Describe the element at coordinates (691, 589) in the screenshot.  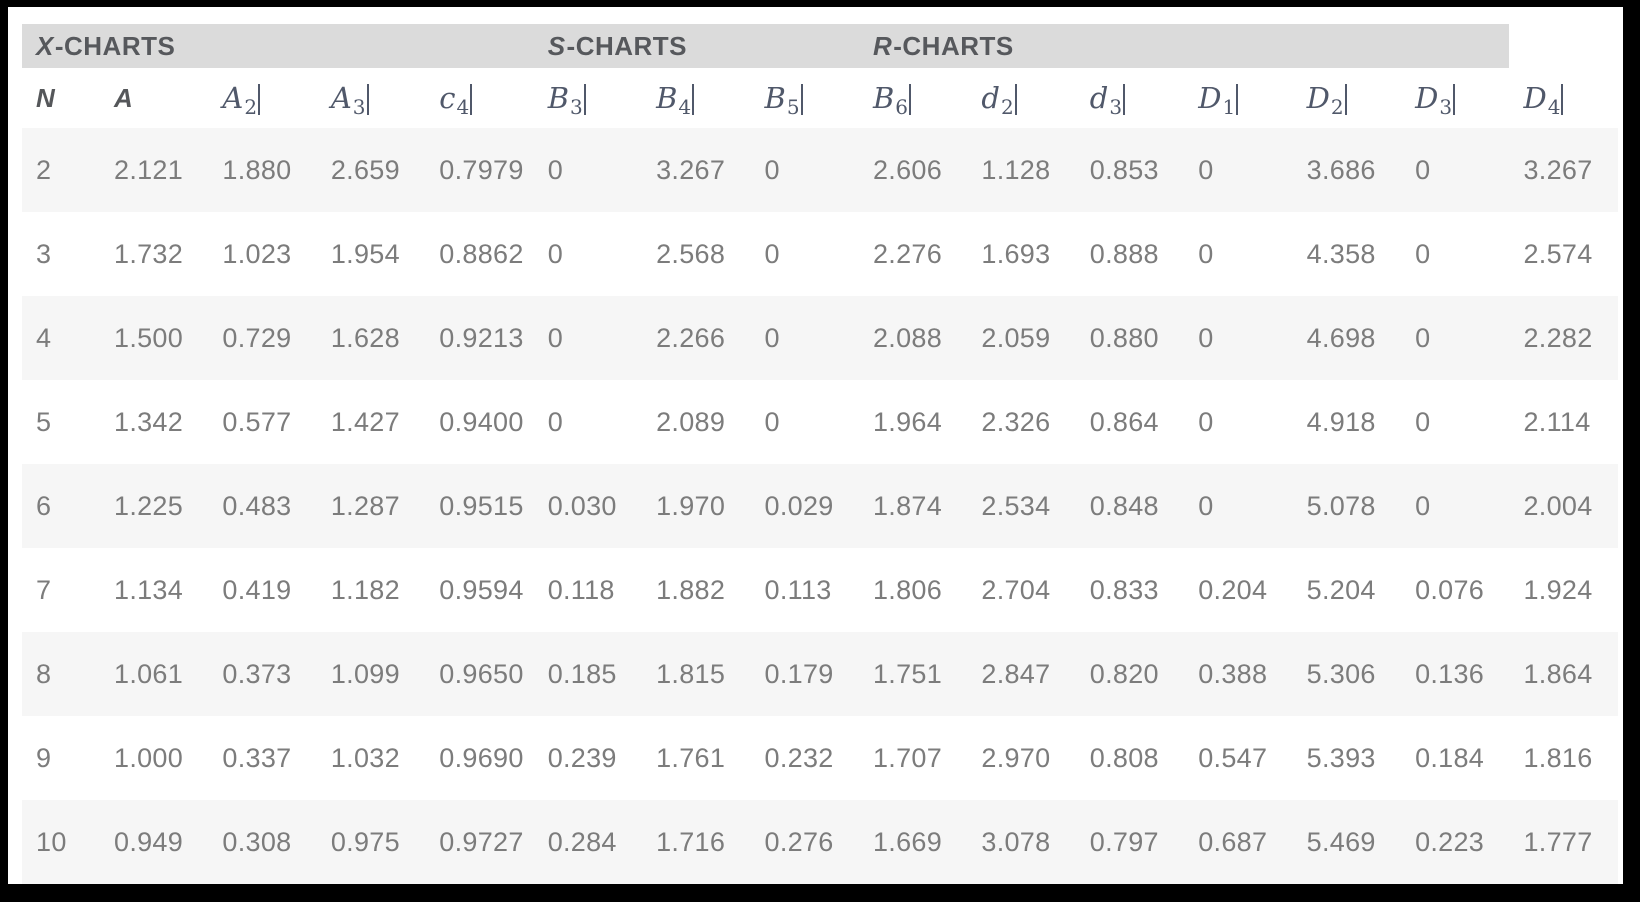
I see `cell-b4-value: 1.882` at that location.